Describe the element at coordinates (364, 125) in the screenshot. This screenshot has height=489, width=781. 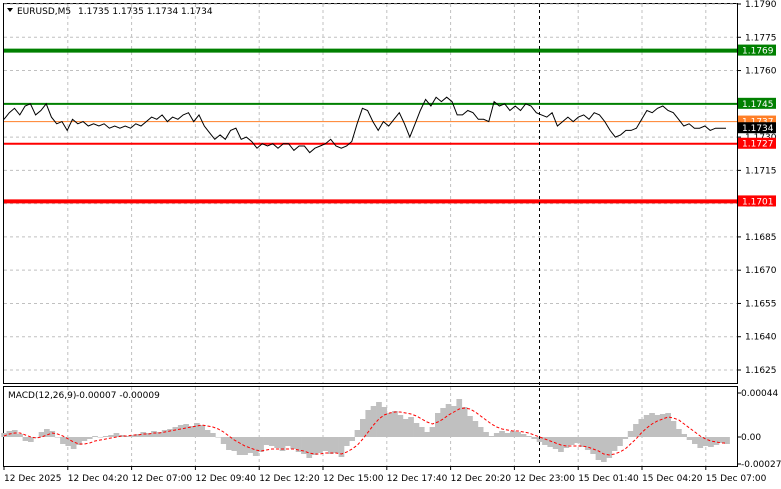
I see `price-line` at that location.